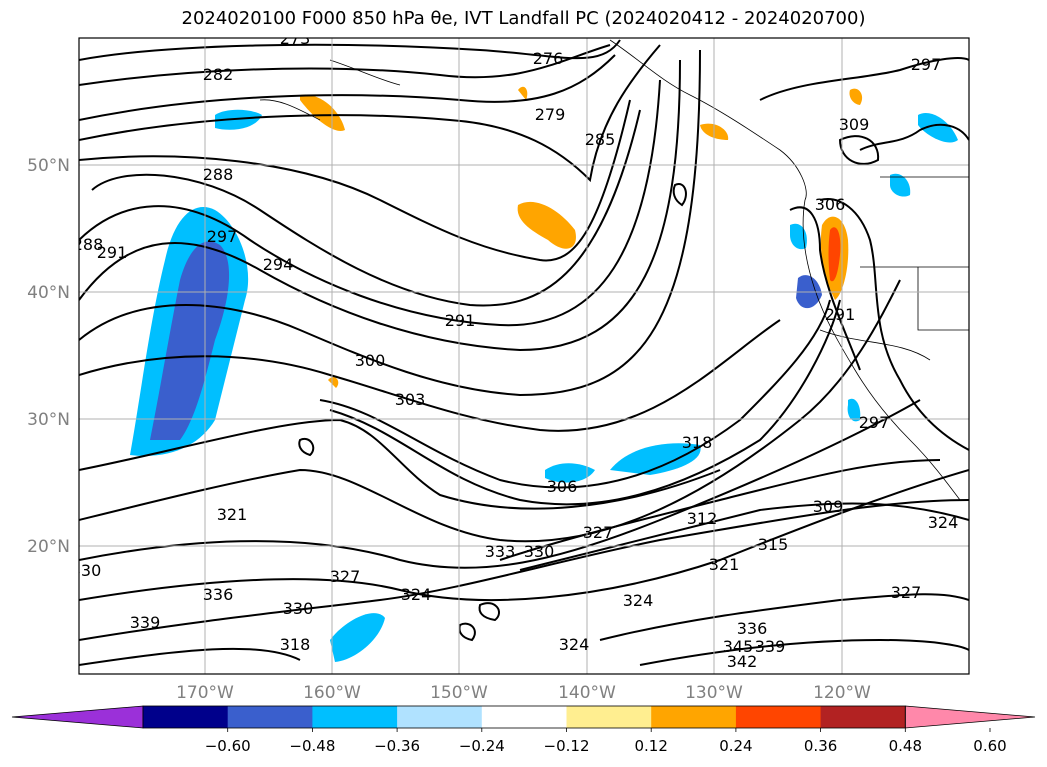 The height and width of the screenshot is (767, 1047). I want to click on colorbar-tick-label: 0.48, so click(905, 746).